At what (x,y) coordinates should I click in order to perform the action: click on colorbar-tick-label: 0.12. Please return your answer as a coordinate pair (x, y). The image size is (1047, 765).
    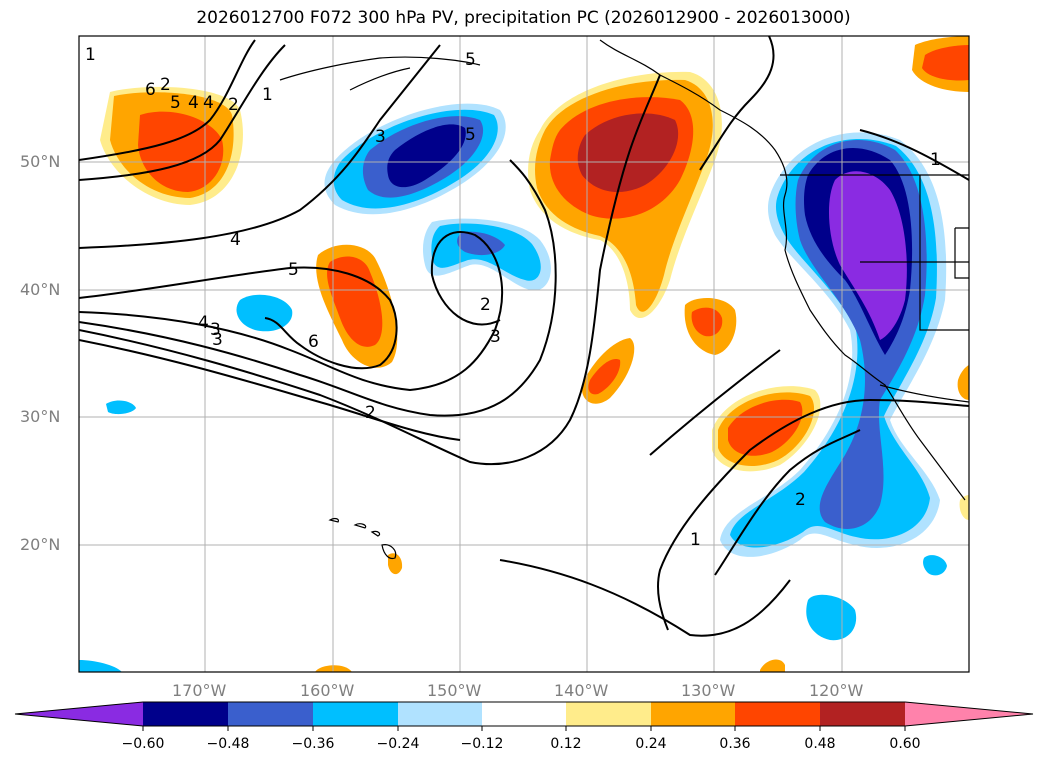
    Looking at the image, I should click on (566, 744).